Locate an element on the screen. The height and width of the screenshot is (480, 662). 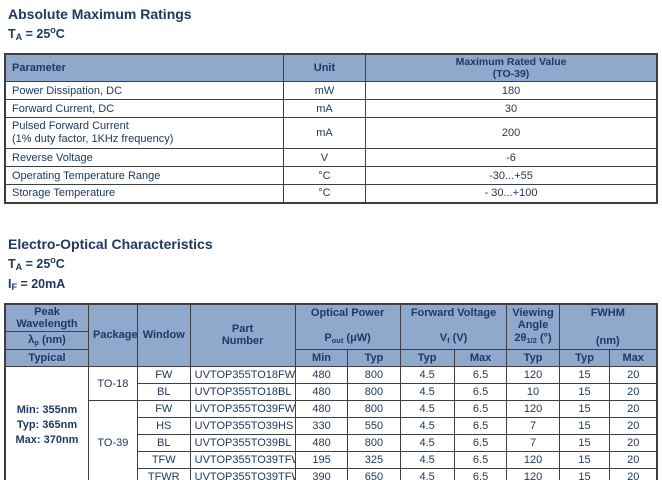
viewing-angle-line1: Viewing is located at coordinates (533, 312).